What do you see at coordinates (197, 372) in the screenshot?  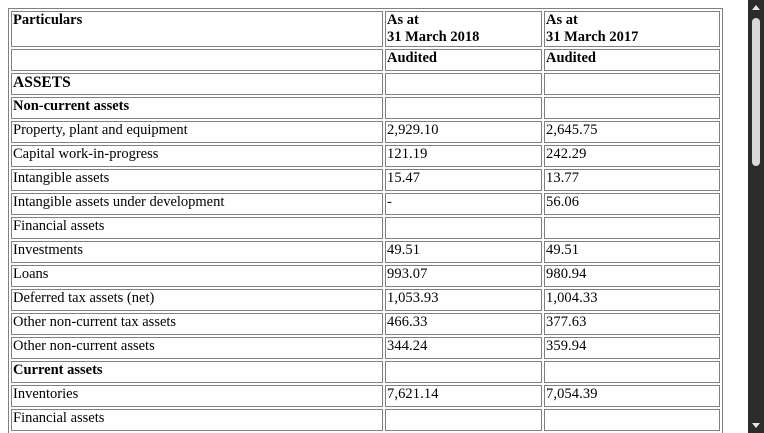 I see `row-label: Current assets` at bounding box center [197, 372].